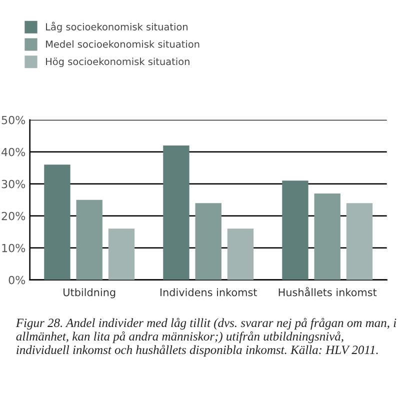 This screenshot has height=405, width=398. Describe the element at coordinates (117, 27) in the screenshot. I see `legend-label: Låg socioekonomisk situation` at that location.